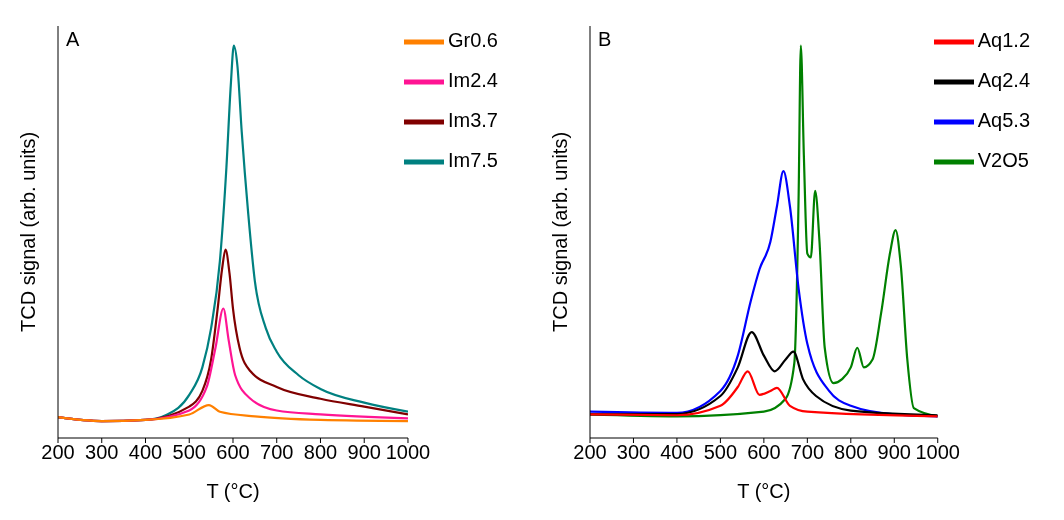  Describe the element at coordinates (472, 160) in the screenshot. I see `legend-label: Im7.5` at that location.